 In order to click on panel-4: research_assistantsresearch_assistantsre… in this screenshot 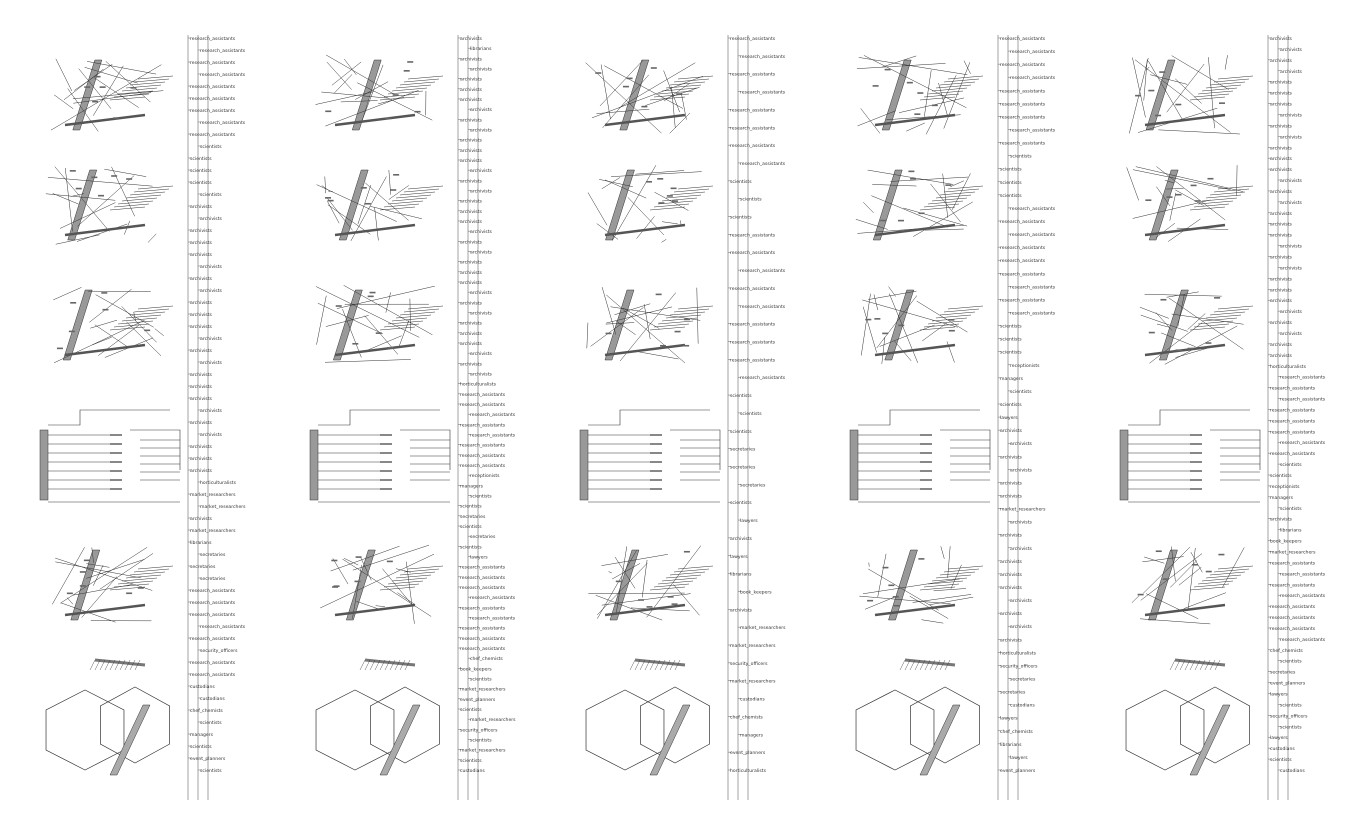, I will do `click(952, 417)`.